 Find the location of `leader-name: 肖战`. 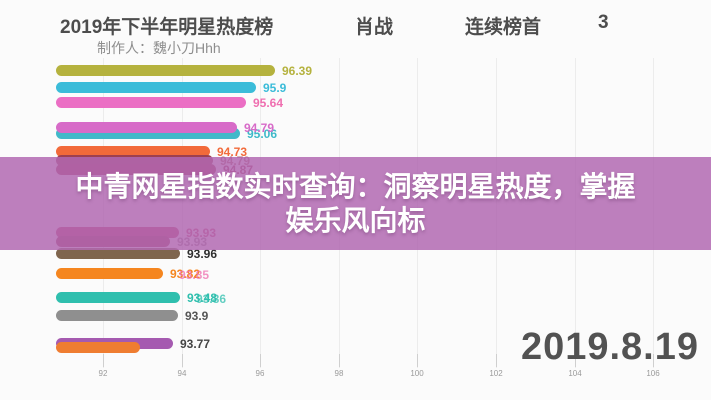

leader-name: 肖战 is located at coordinates (374, 27).